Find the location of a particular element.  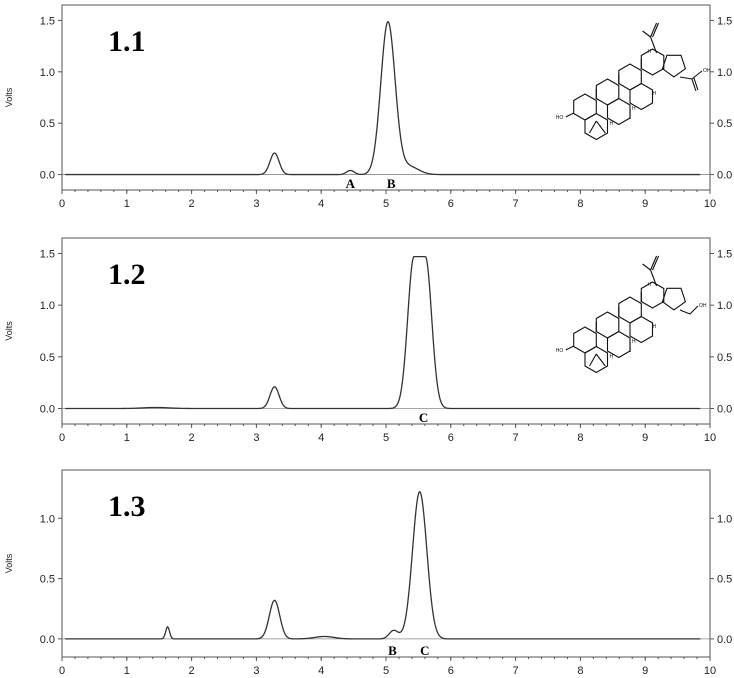

acid-oh-label: OH is located at coordinates (707, 71).